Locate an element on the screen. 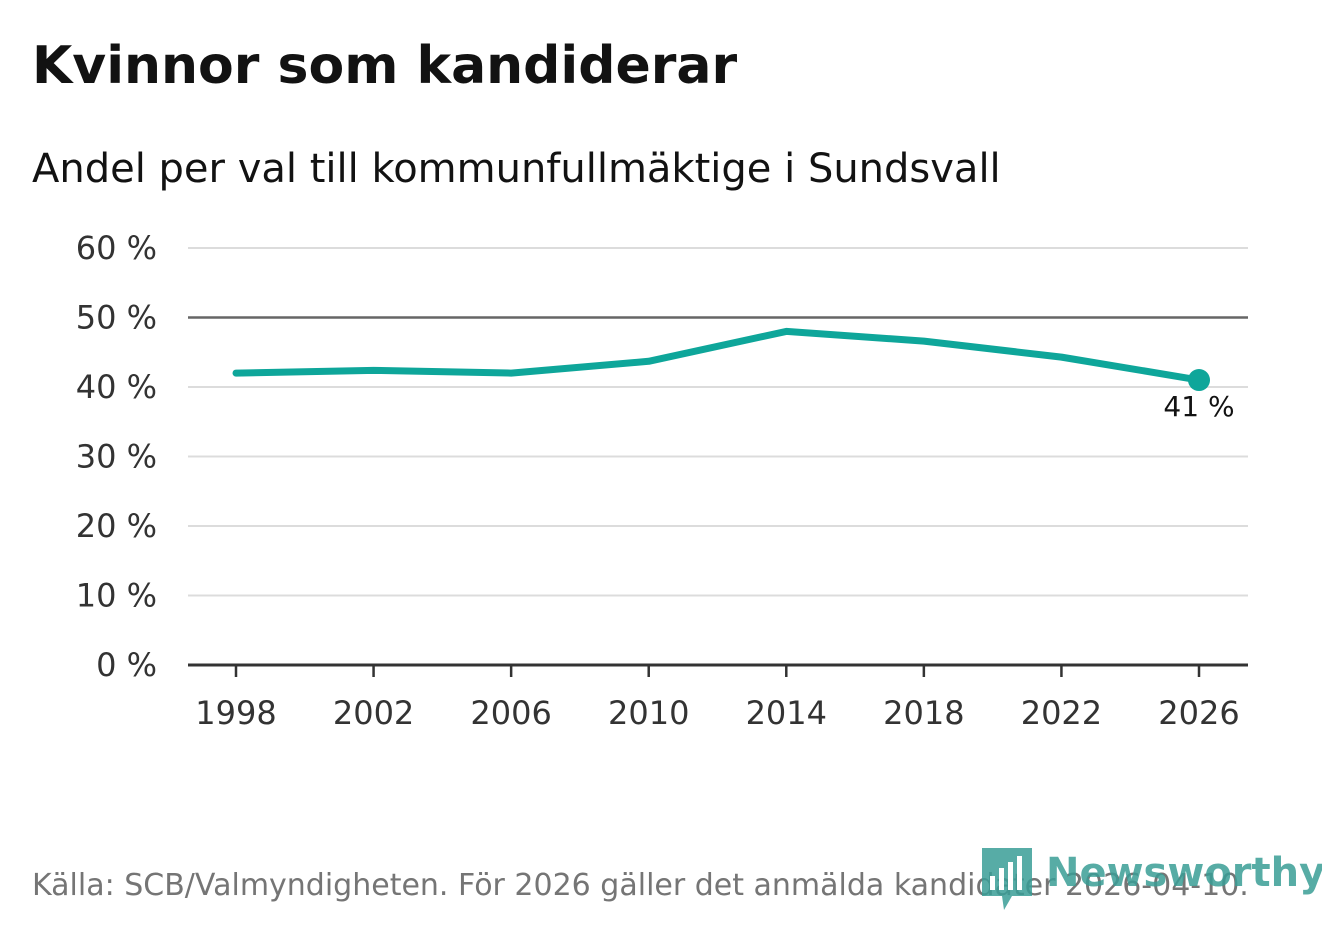 Image resolution: width=1322 pixels, height=939 pixels. y-tick-label: 50 % is located at coordinates (116, 318).